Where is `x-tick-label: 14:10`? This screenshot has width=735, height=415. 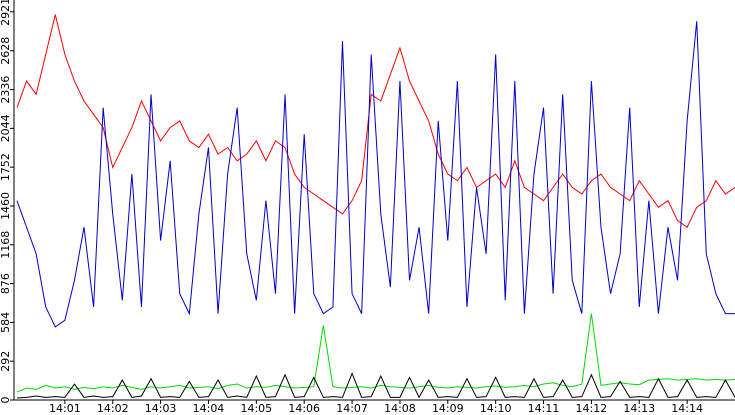
x-tick-label: 14:10 is located at coordinates (496, 408).